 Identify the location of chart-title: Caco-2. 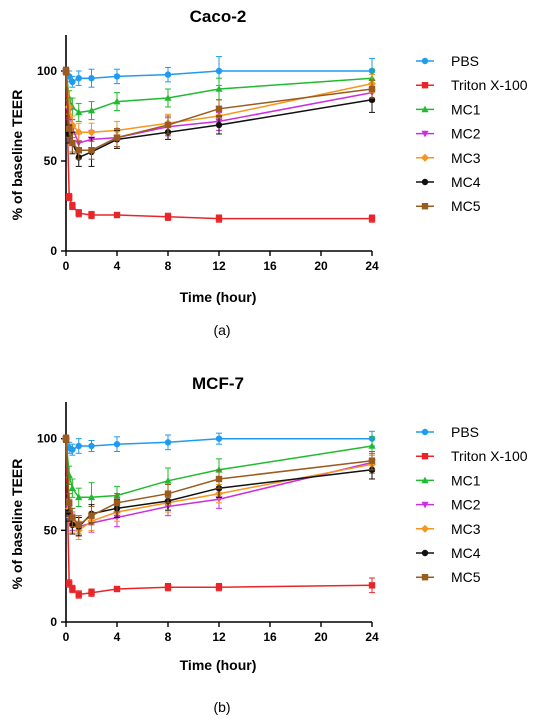
(218, 16).